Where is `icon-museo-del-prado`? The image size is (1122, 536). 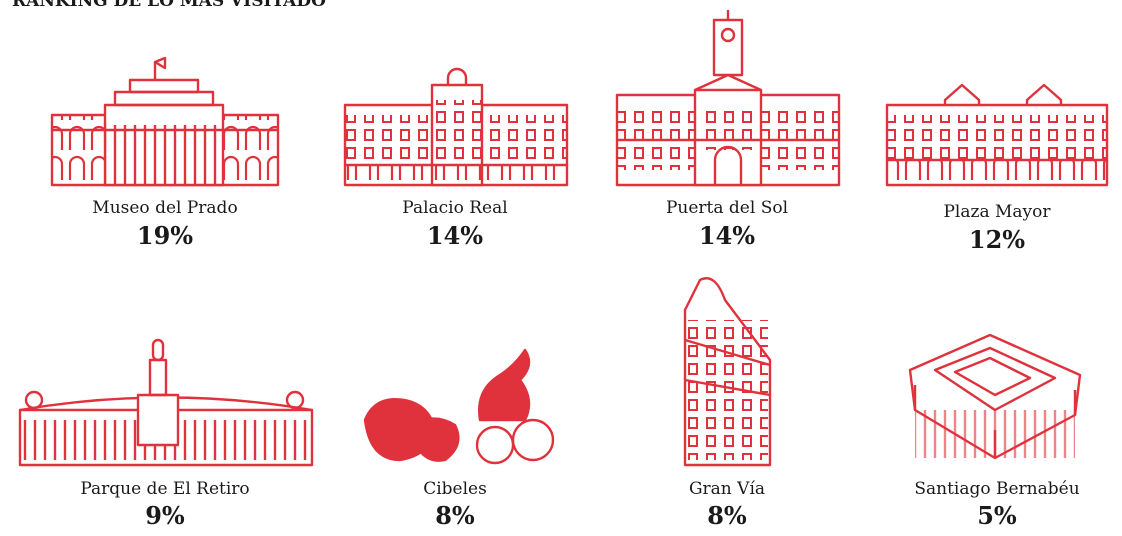
icon-museo-del-prado is located at coordinates (165, 121).